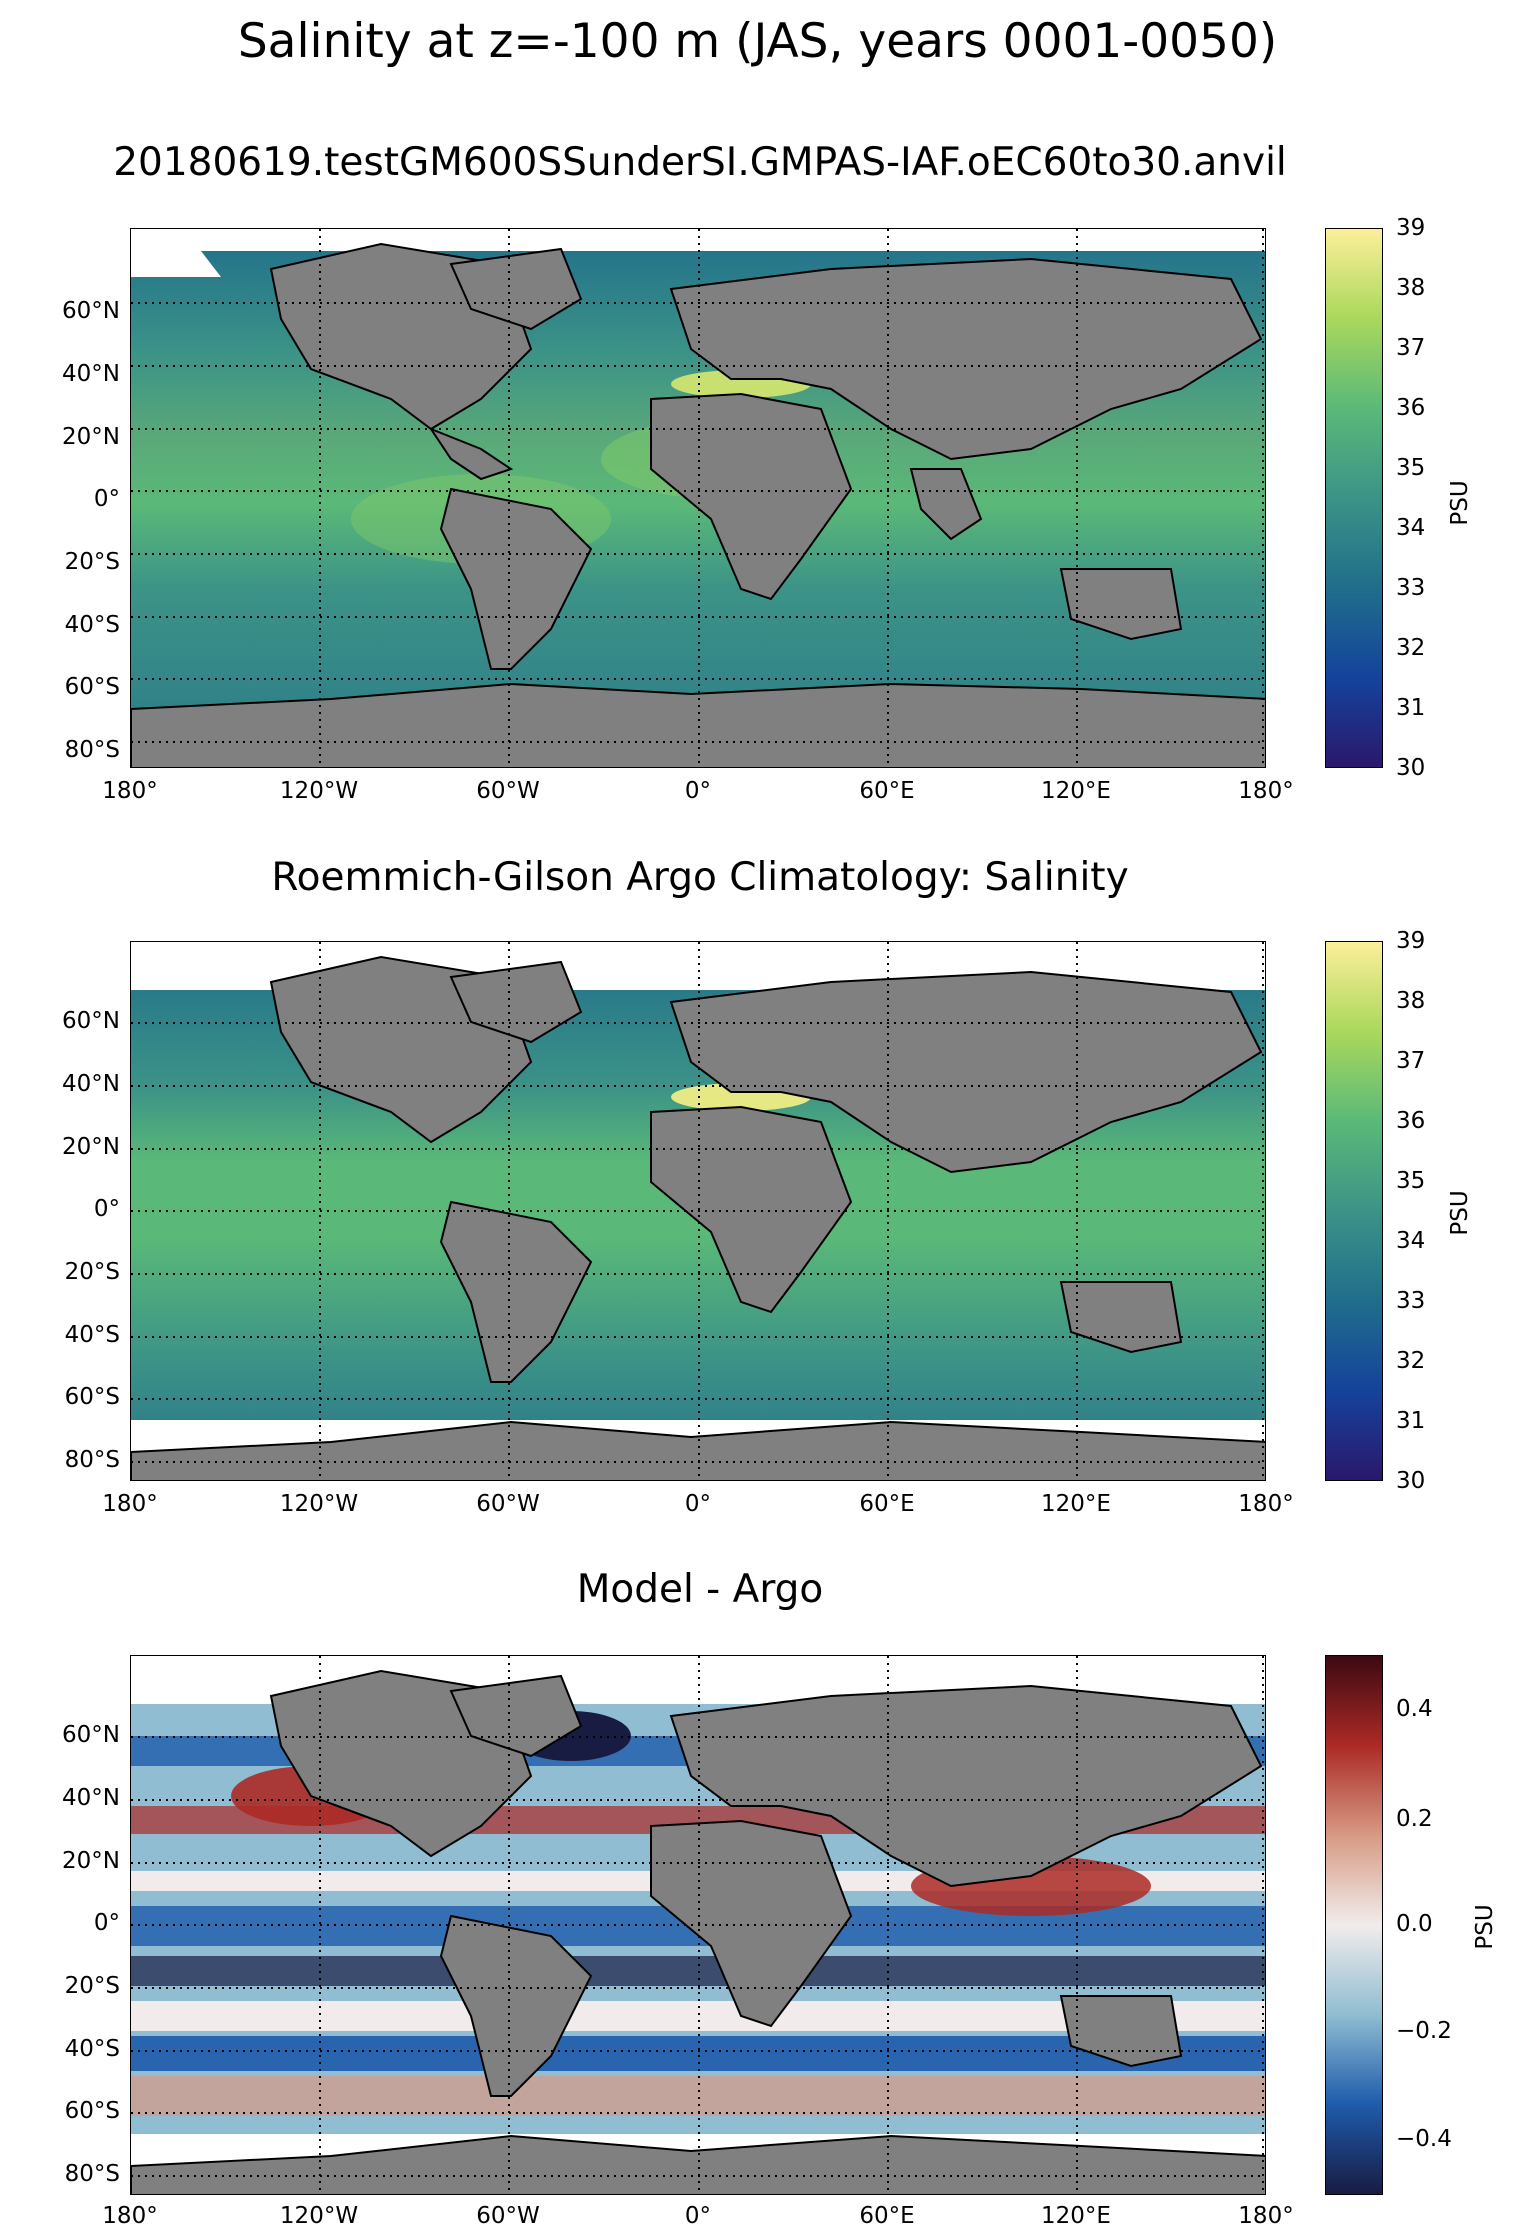  What do you see at coordinates (1424, 2139) in the screenshot?
I see `colorbar-tick: −0.4` at bounding box center [1424, 2139].